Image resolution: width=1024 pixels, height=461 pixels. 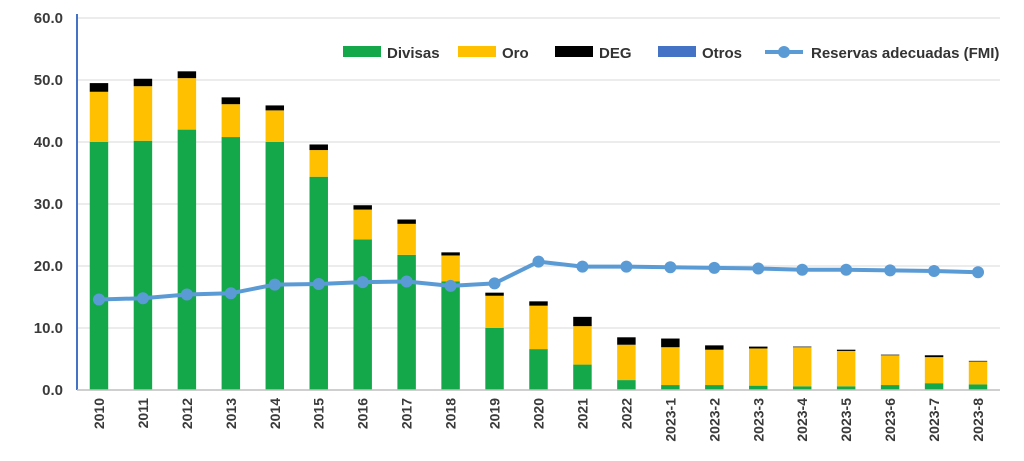 I want to click on x-tick-label: 2021, so click(x=582, y=413).